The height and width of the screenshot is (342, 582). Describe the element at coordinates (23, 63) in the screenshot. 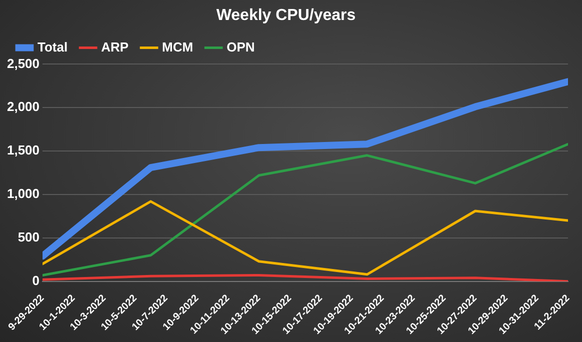

I see `y-tick-label: 2,500` at that location.